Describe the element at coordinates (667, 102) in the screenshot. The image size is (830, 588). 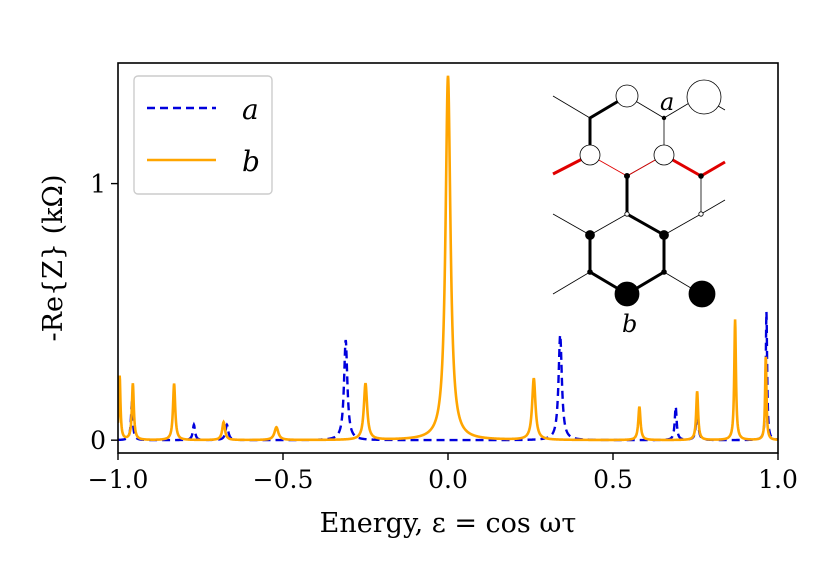
I see `inset-label-a: a` at that location.